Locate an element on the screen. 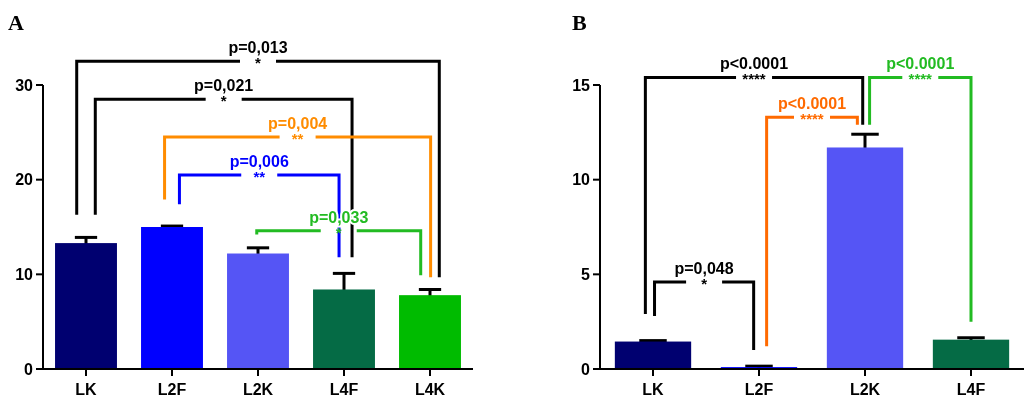 This screenshot has width=1024, height=410. chart-title: A is located at coordinates (16, 22).